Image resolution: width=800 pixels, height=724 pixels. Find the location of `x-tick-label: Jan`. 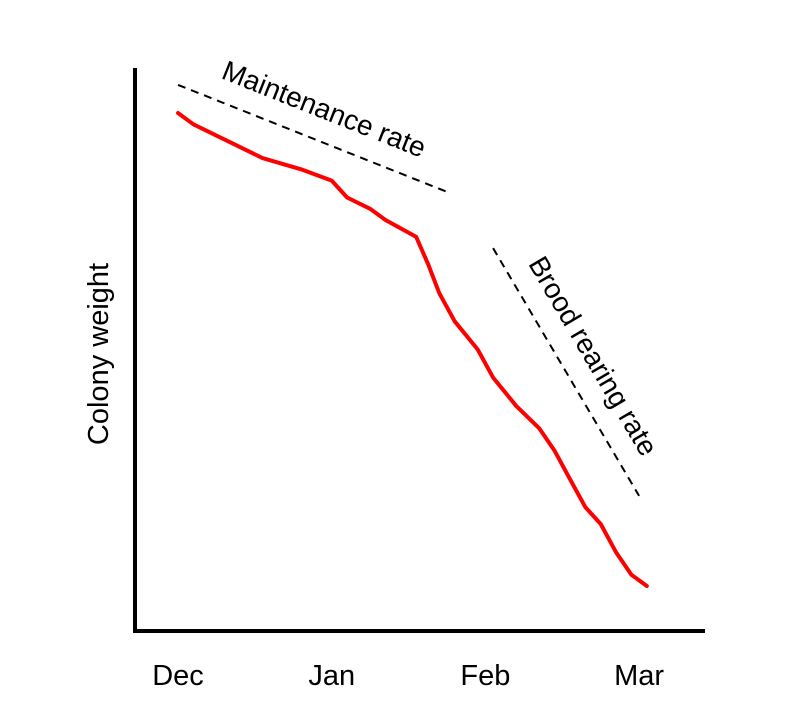

x-tick-label: Jan is located at coordinates (331, 676).